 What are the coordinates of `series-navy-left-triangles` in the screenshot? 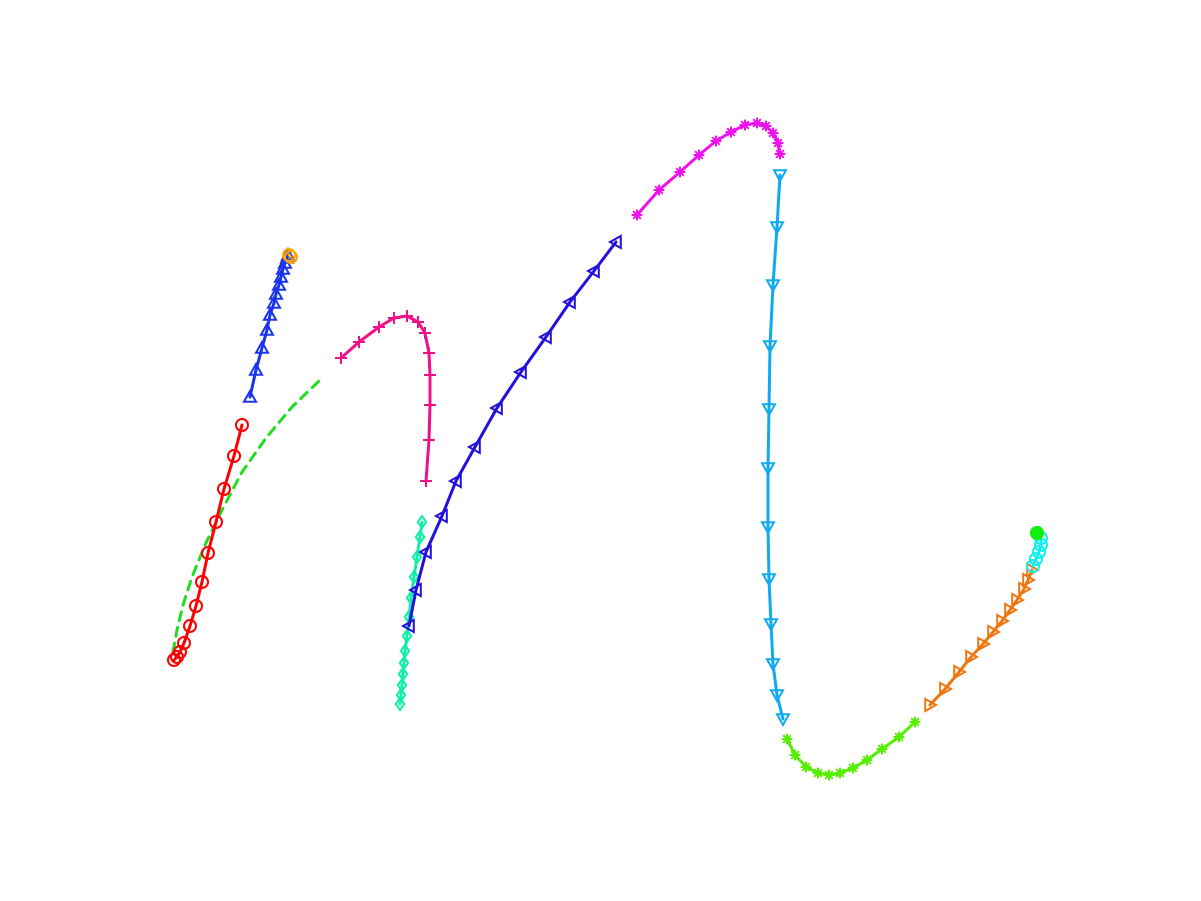 It's located at (511, 434).